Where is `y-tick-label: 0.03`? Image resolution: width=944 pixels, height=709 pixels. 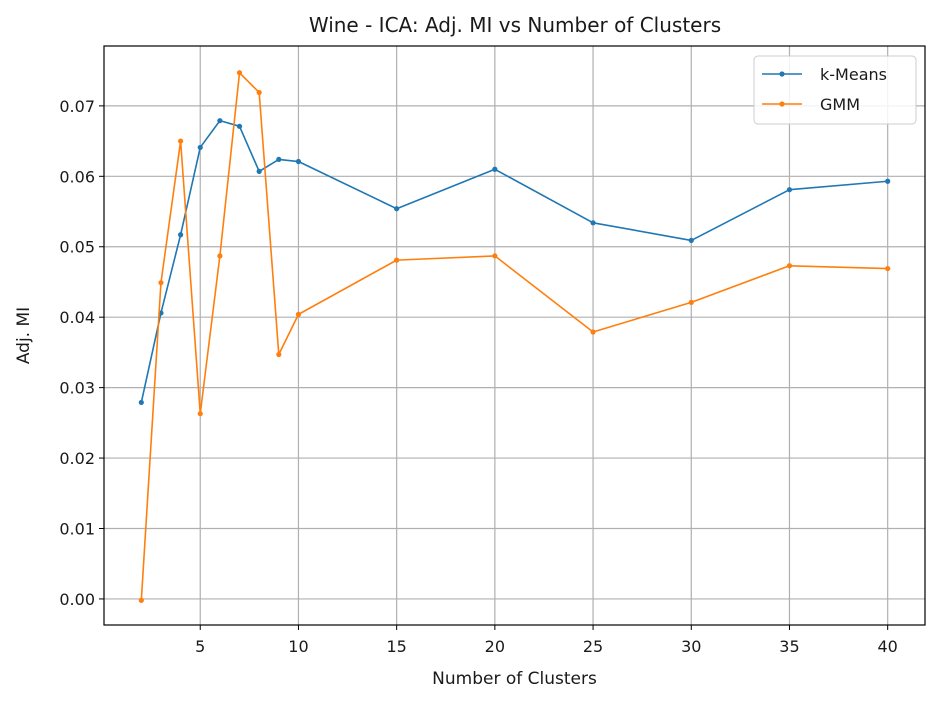
y-tick-label: 0.03 is located at coordinates (77, 388).